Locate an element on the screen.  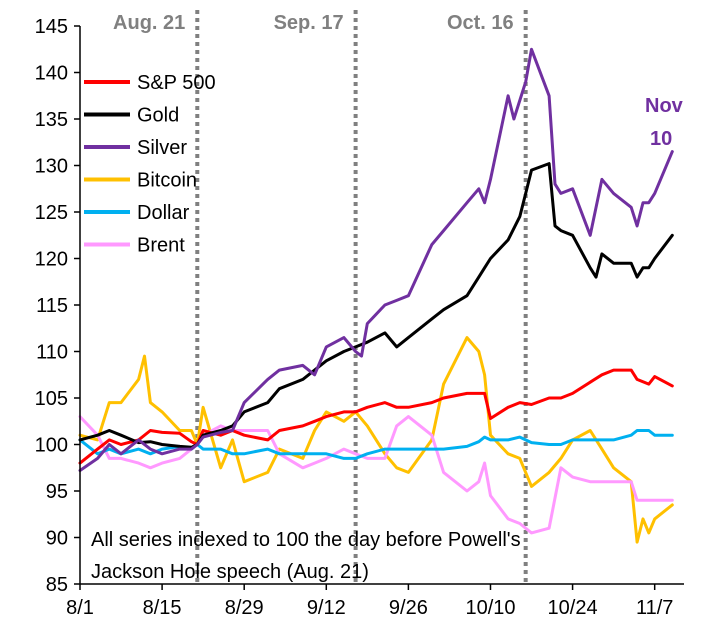
legend-label: Gold is located at coordinates (158, 116).